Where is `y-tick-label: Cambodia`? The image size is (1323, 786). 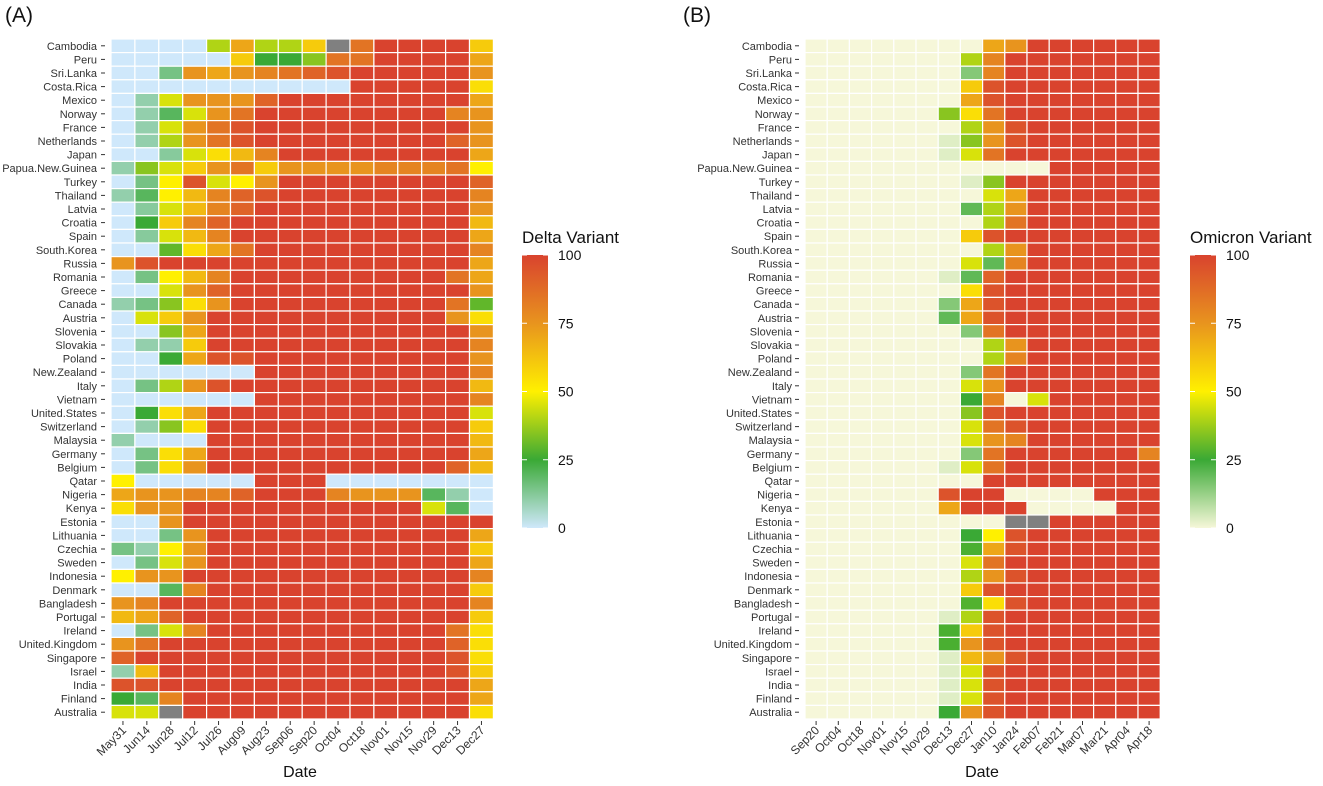
y-tick-label: Cambodia is located at coordinates (767, 47).